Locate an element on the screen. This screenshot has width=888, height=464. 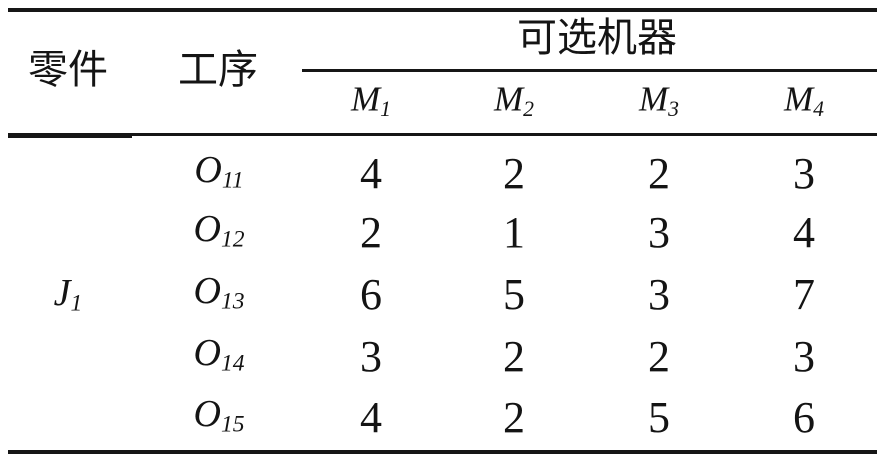
cell-value-r3-m4: 7 is located at coordinates (804, 294).